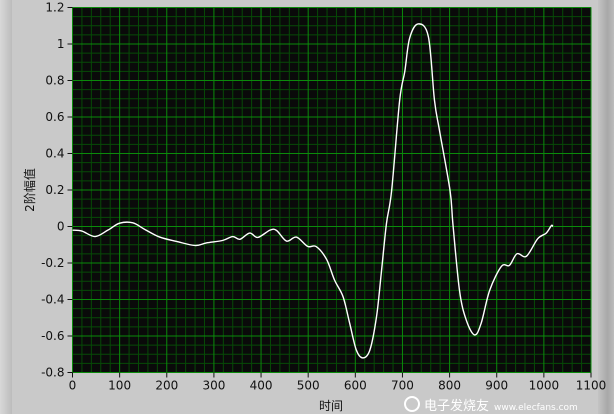  I want to click on y-tick-label: -0.8, so click(52, 373).